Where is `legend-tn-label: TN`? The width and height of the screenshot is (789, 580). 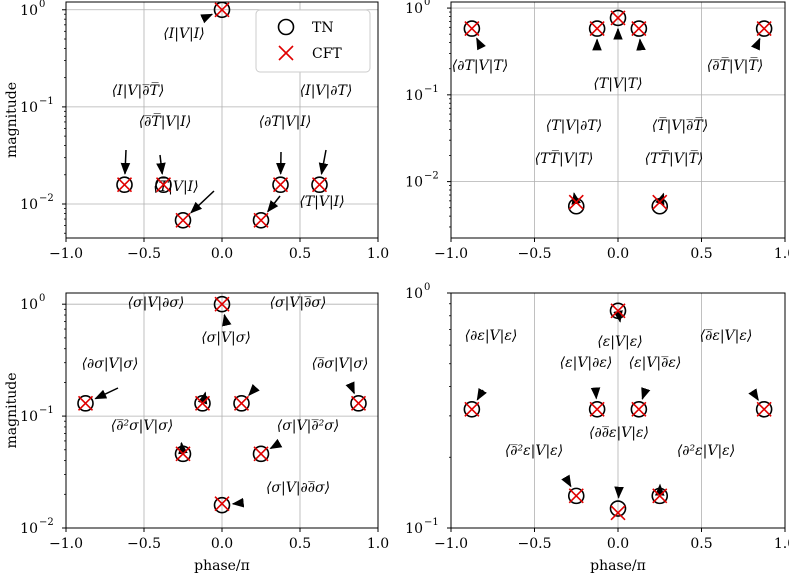 legend-tn-label: TN is located at coordinates (323, 28).